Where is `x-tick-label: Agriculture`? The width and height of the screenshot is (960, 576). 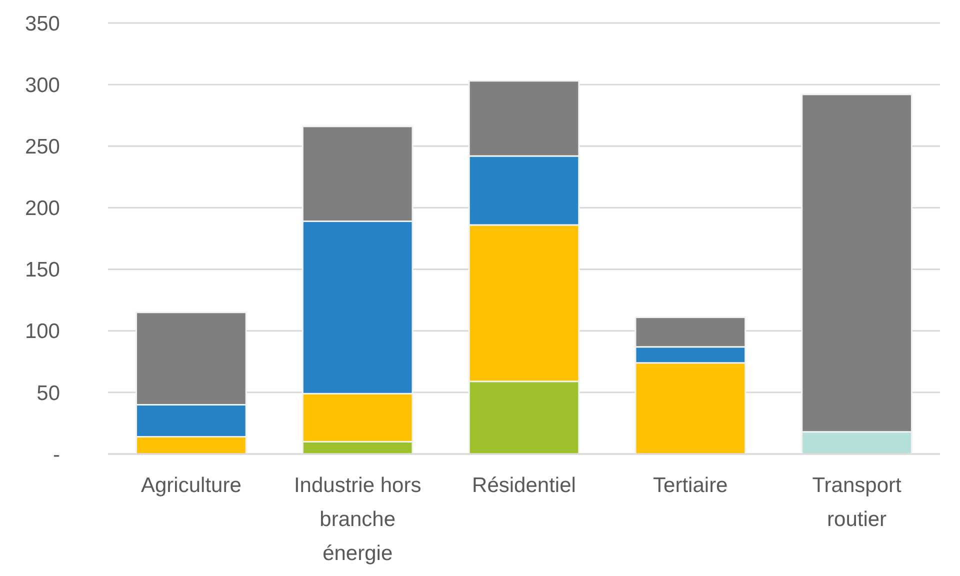 x-tick-label: Agriculture is located at coordinates (191, 485).